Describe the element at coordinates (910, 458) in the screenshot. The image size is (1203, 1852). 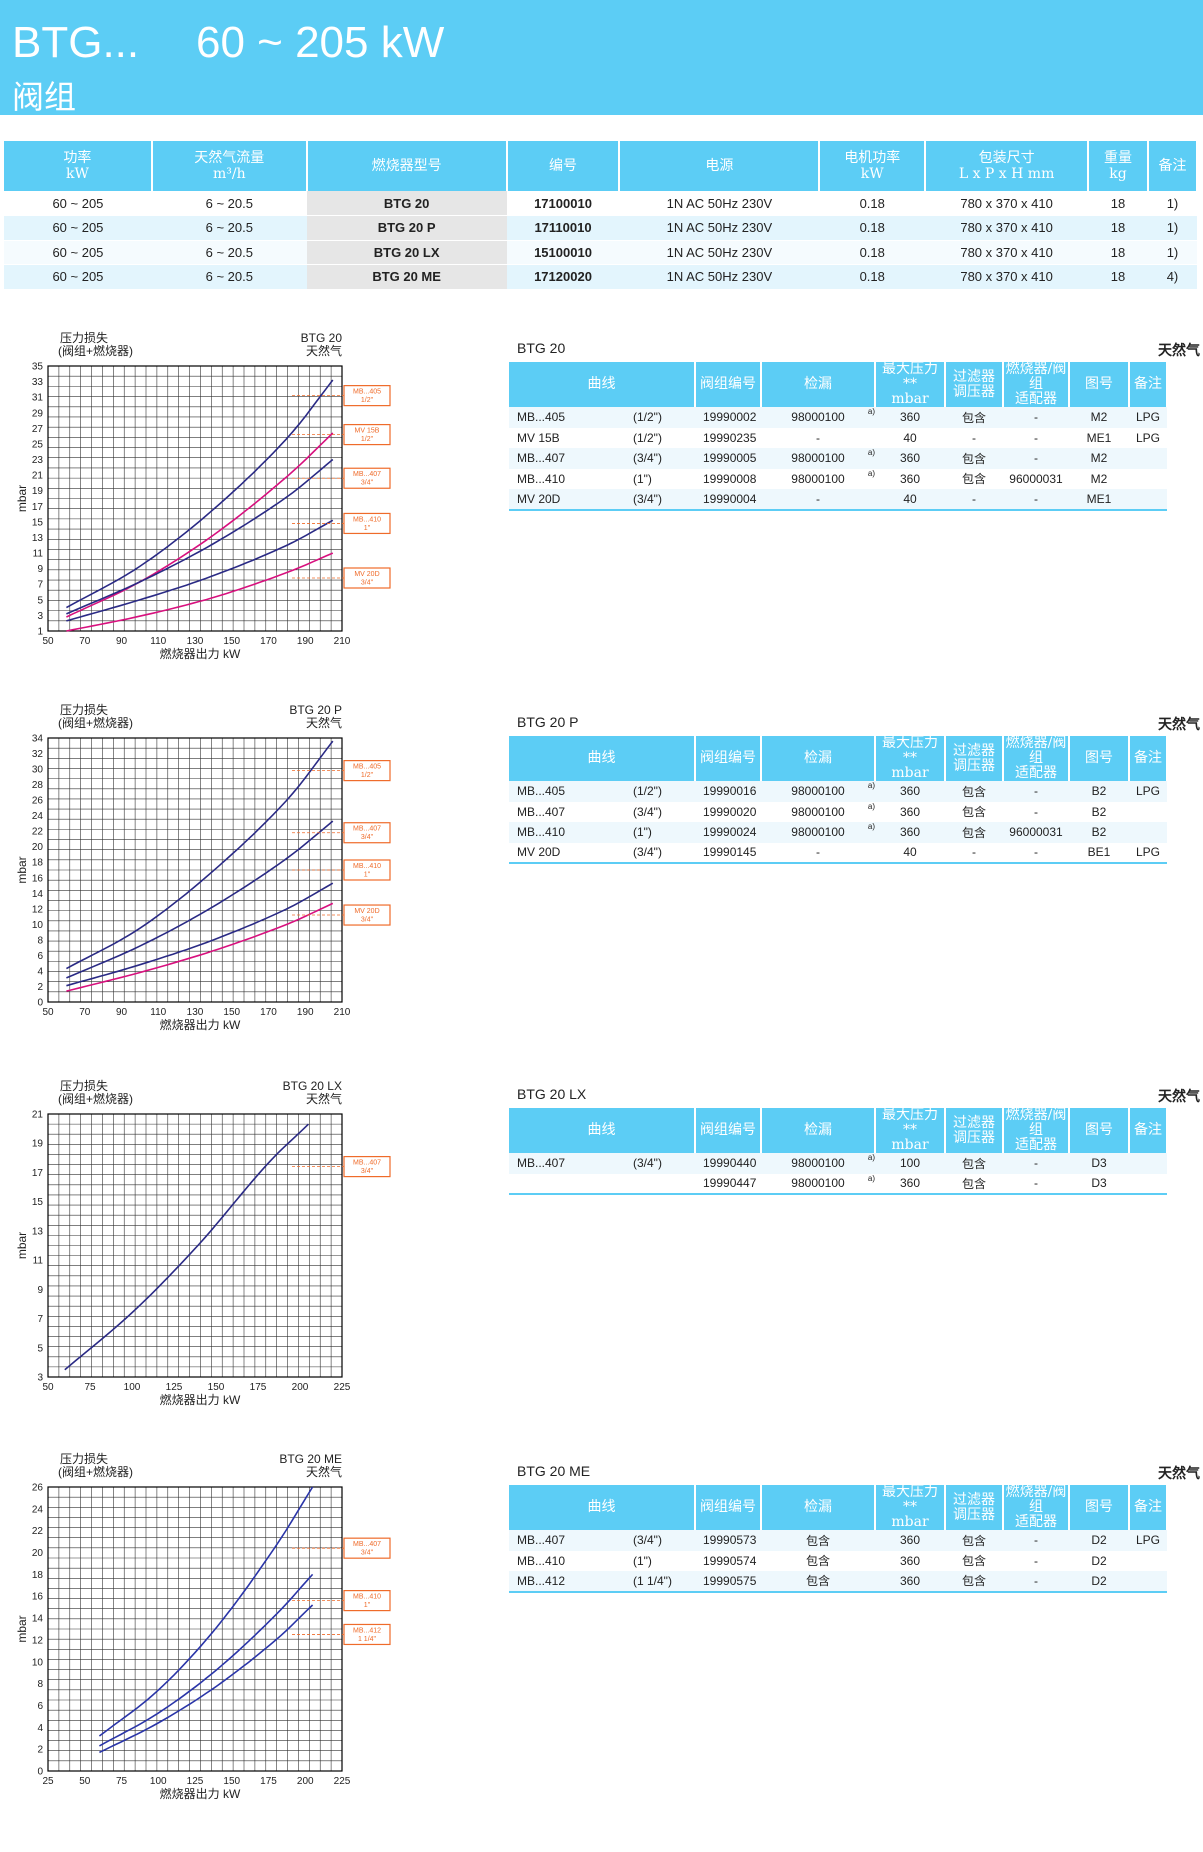
I see `valve-cell-maxp: 360` at that location.